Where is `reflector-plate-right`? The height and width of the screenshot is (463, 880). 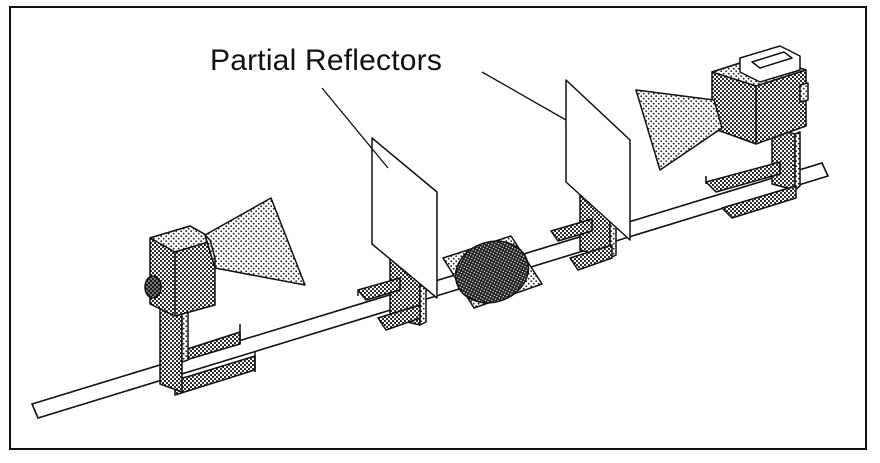 reflector-plate-right is located at coordinates (598, 160).